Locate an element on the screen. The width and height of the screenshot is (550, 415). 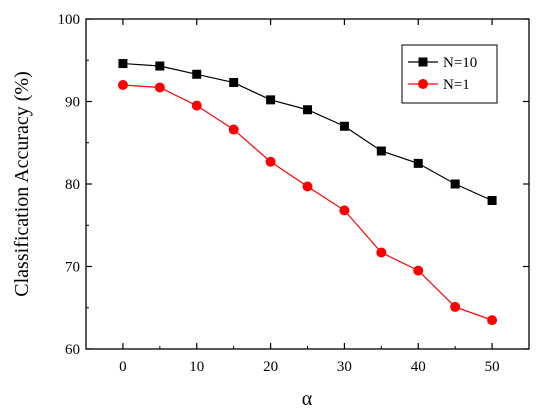
legend: N=10 N=1 is located at coordinates (449, 74).